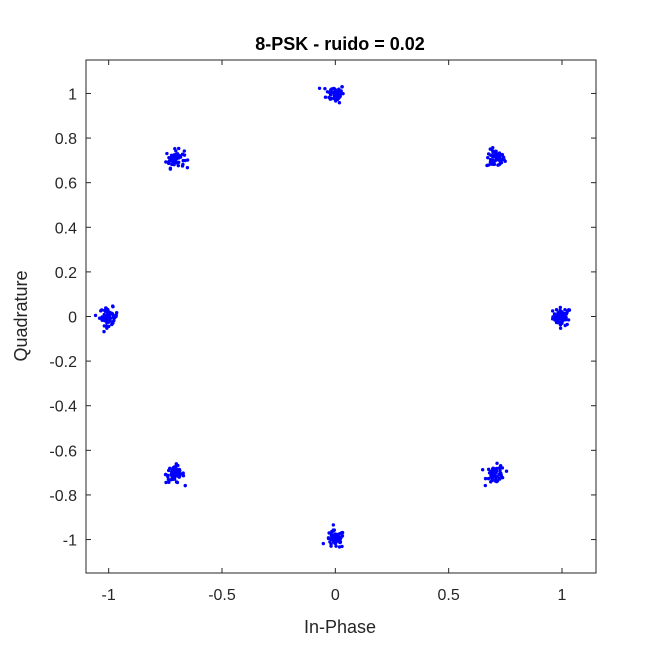 The width and height of the screenshot is (656, 656). I want to click on y-tick-label: 0, so click(72, 318).